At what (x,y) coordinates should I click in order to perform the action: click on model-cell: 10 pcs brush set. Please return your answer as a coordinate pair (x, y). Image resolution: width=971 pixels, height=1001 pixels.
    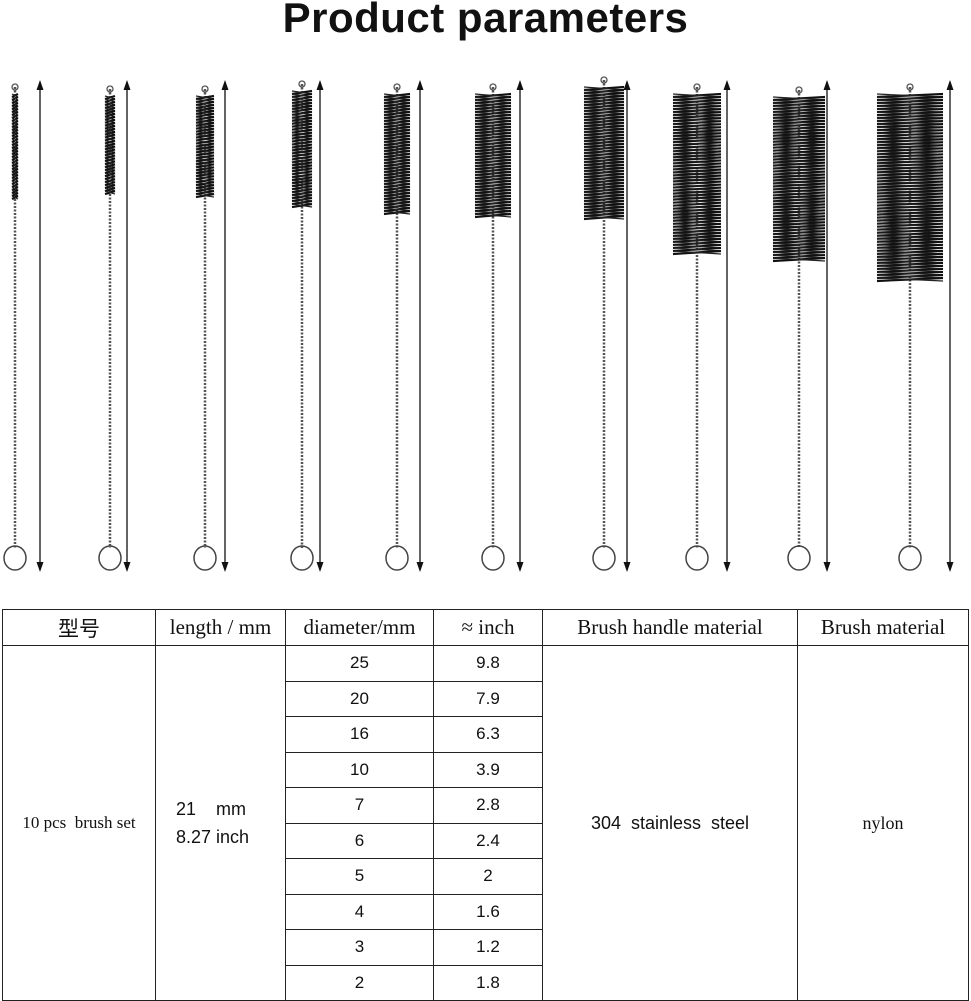
    Looking at the image, I should click on (79, 823).